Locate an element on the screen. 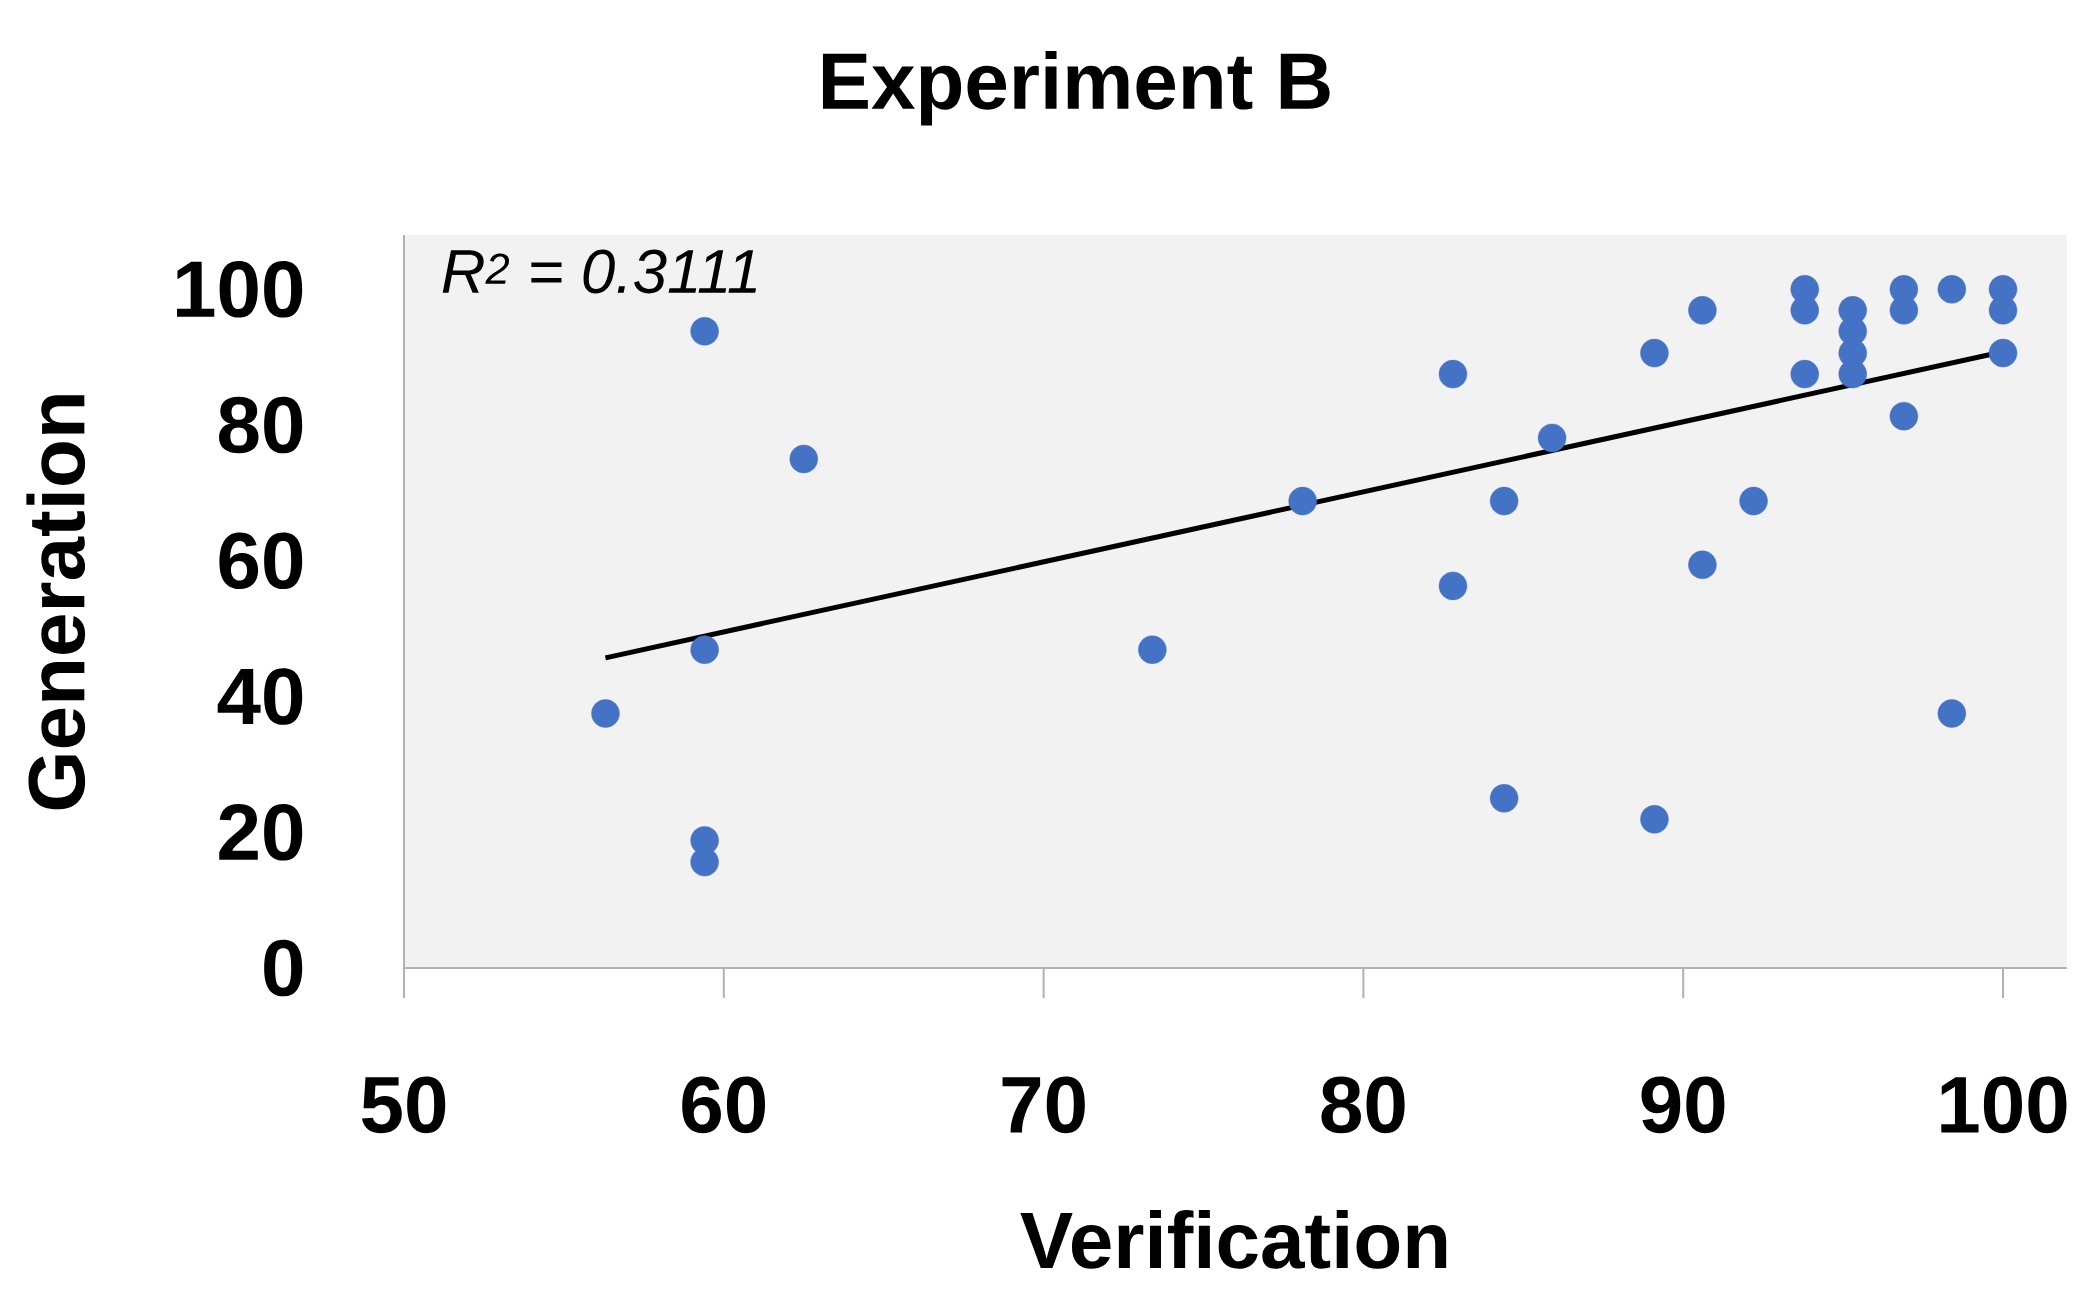  y-tick-label: 40 is located at coordinates (260, 696).